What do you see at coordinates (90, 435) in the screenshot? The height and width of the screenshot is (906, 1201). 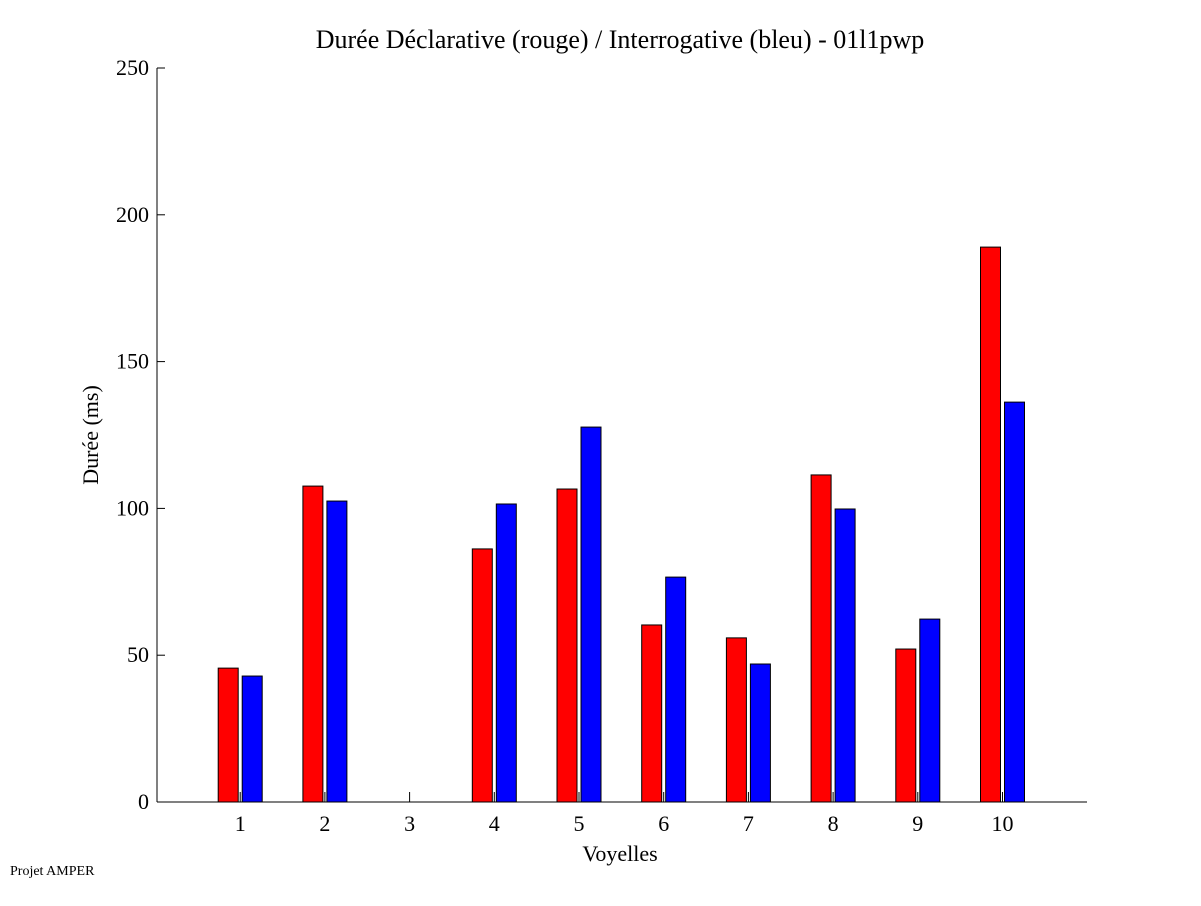 I see `y-axis-label: Durée (ms)` at bounding box center [90, 435].